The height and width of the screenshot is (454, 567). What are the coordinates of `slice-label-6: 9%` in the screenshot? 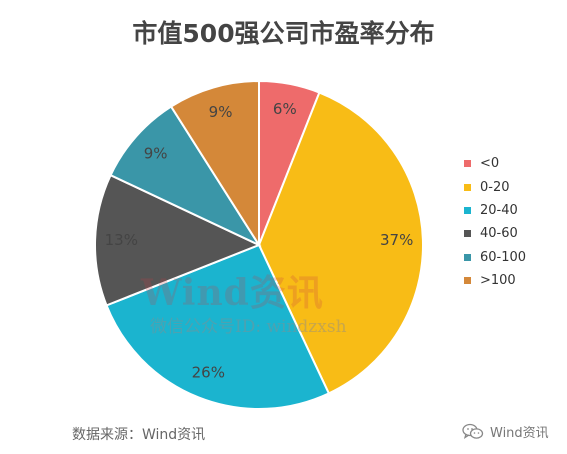 It's located at (221, 112).